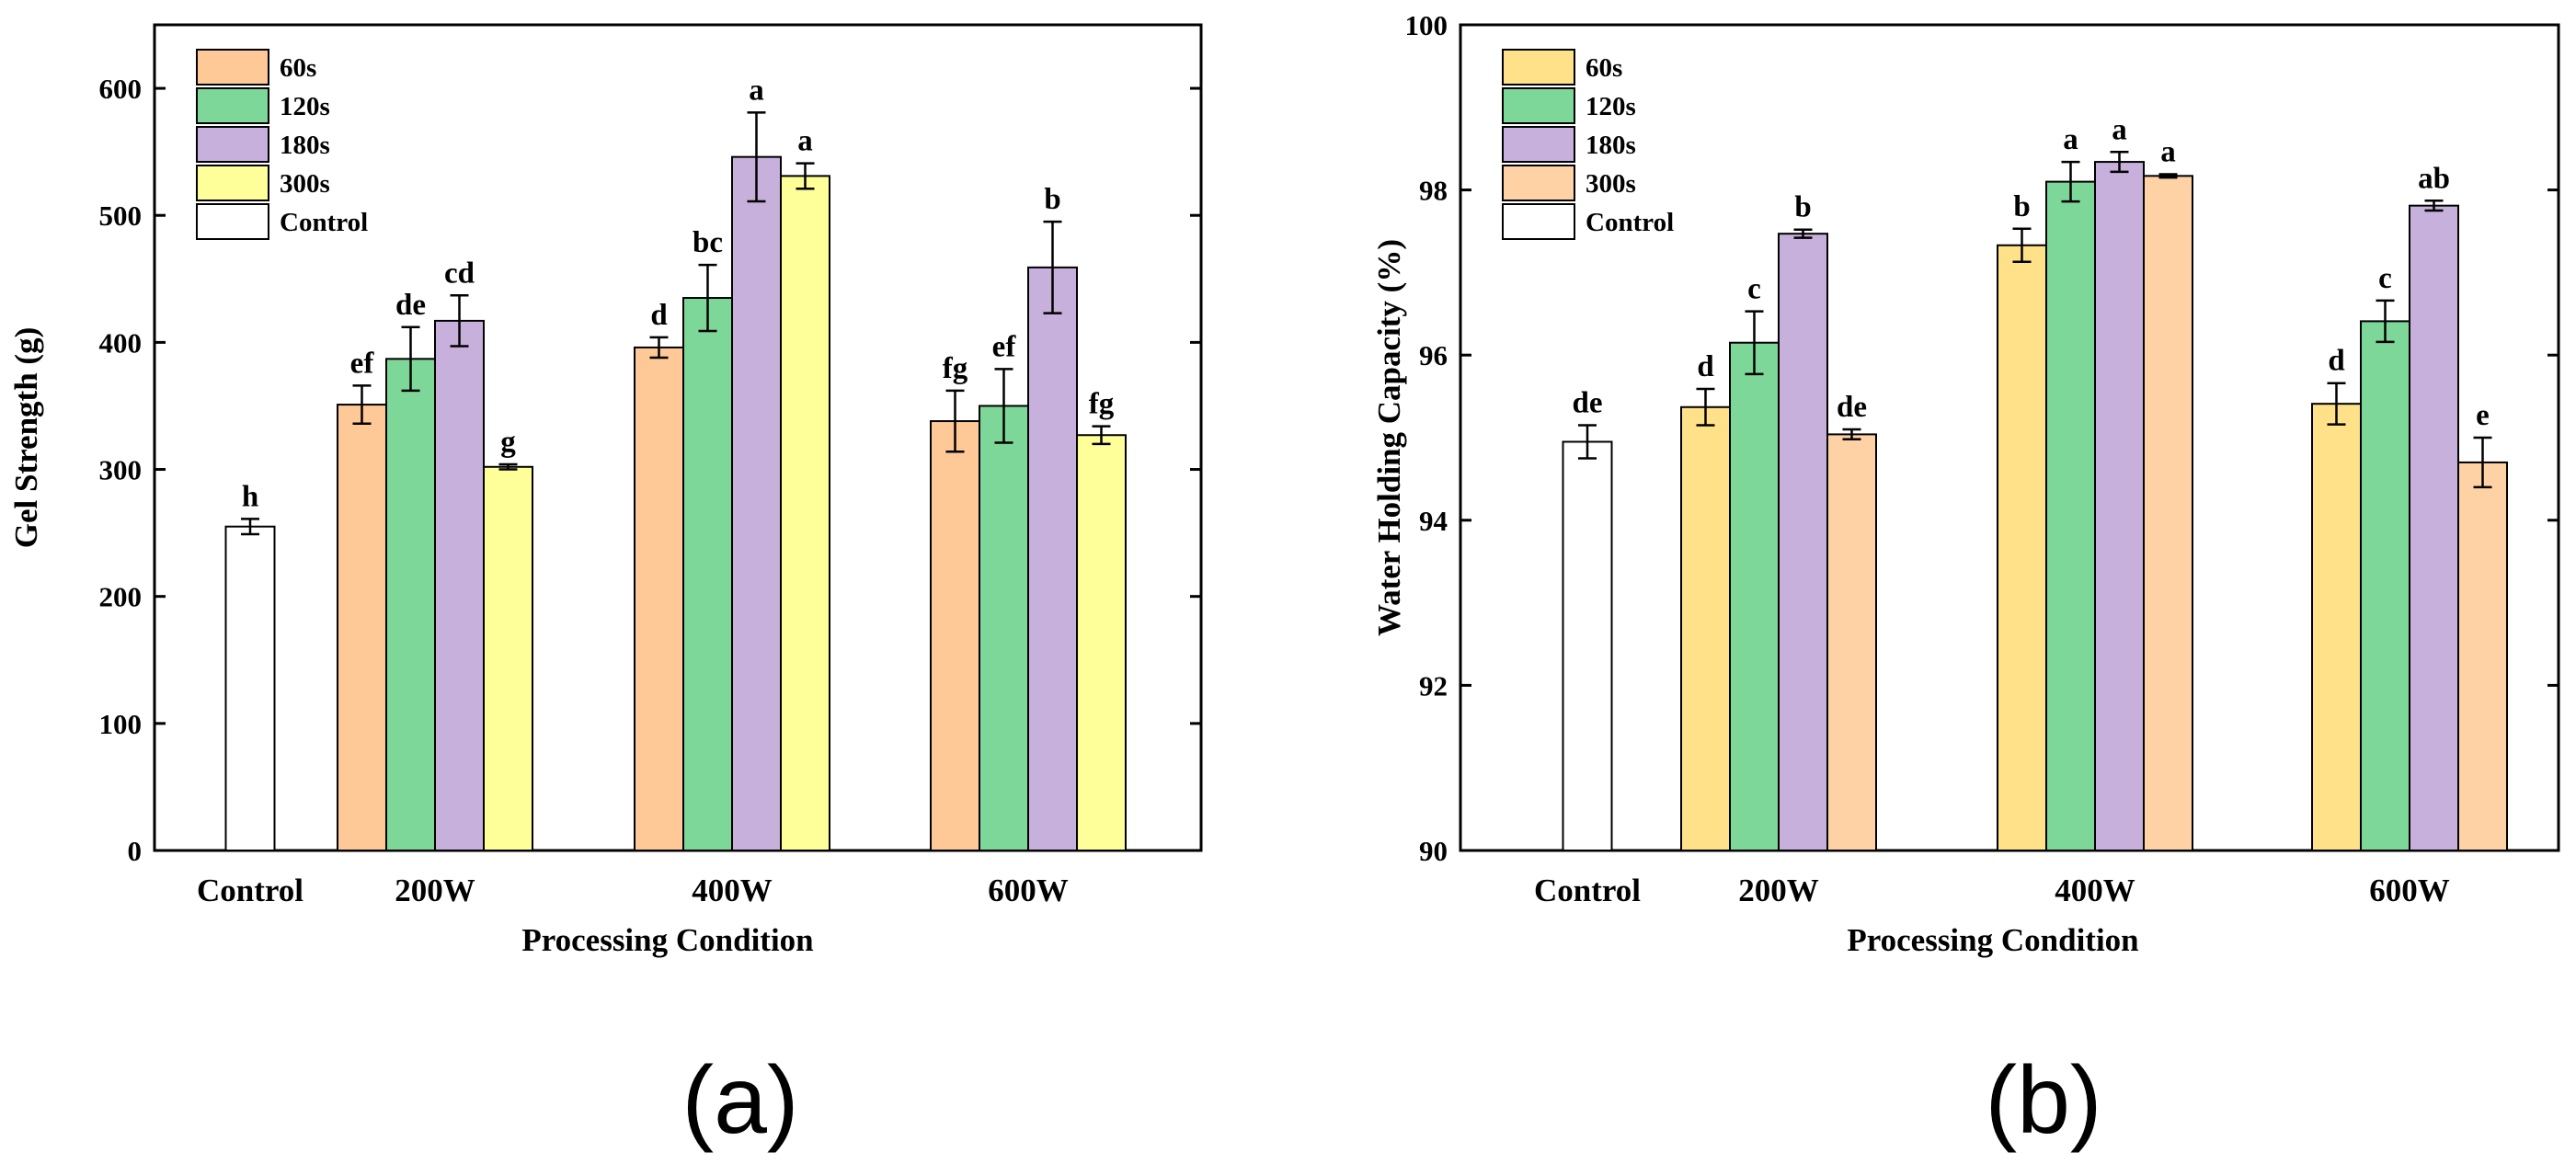 This screenshot has width=2576, height=1164. What do you see at coordinates (708, 242) in the screenshot?
I see `significance-label: bc` at bounding box center [708, 242].